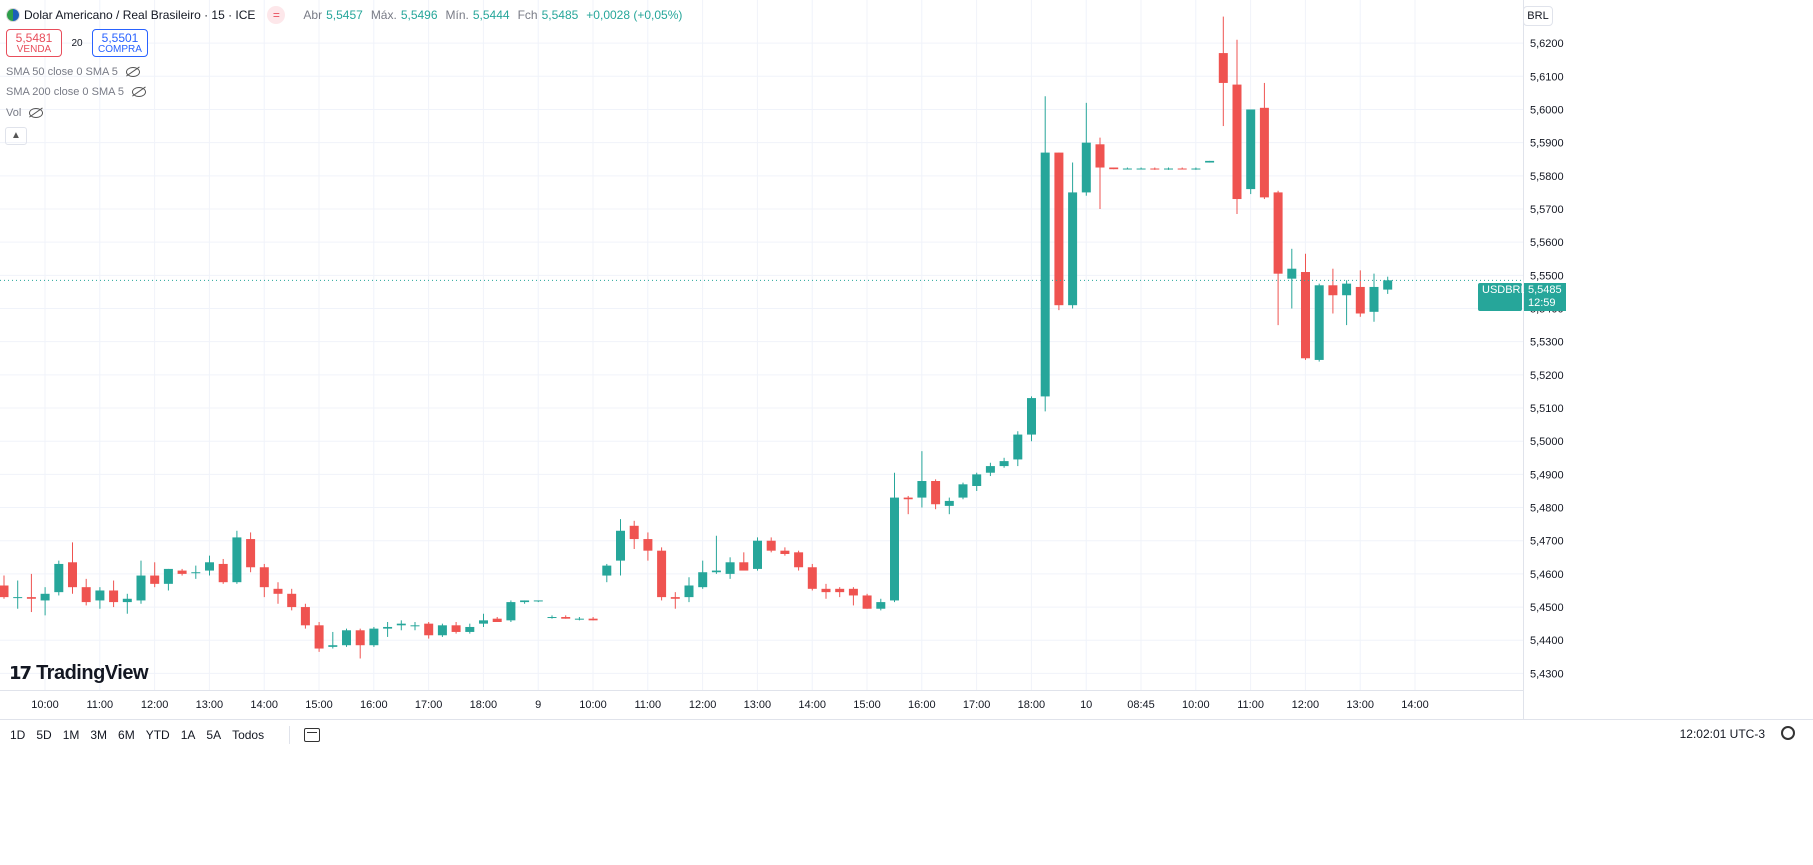  Describe the element at coordinates (312, 734) in the screenshot. I see `calendar-goto-icon` at that location.